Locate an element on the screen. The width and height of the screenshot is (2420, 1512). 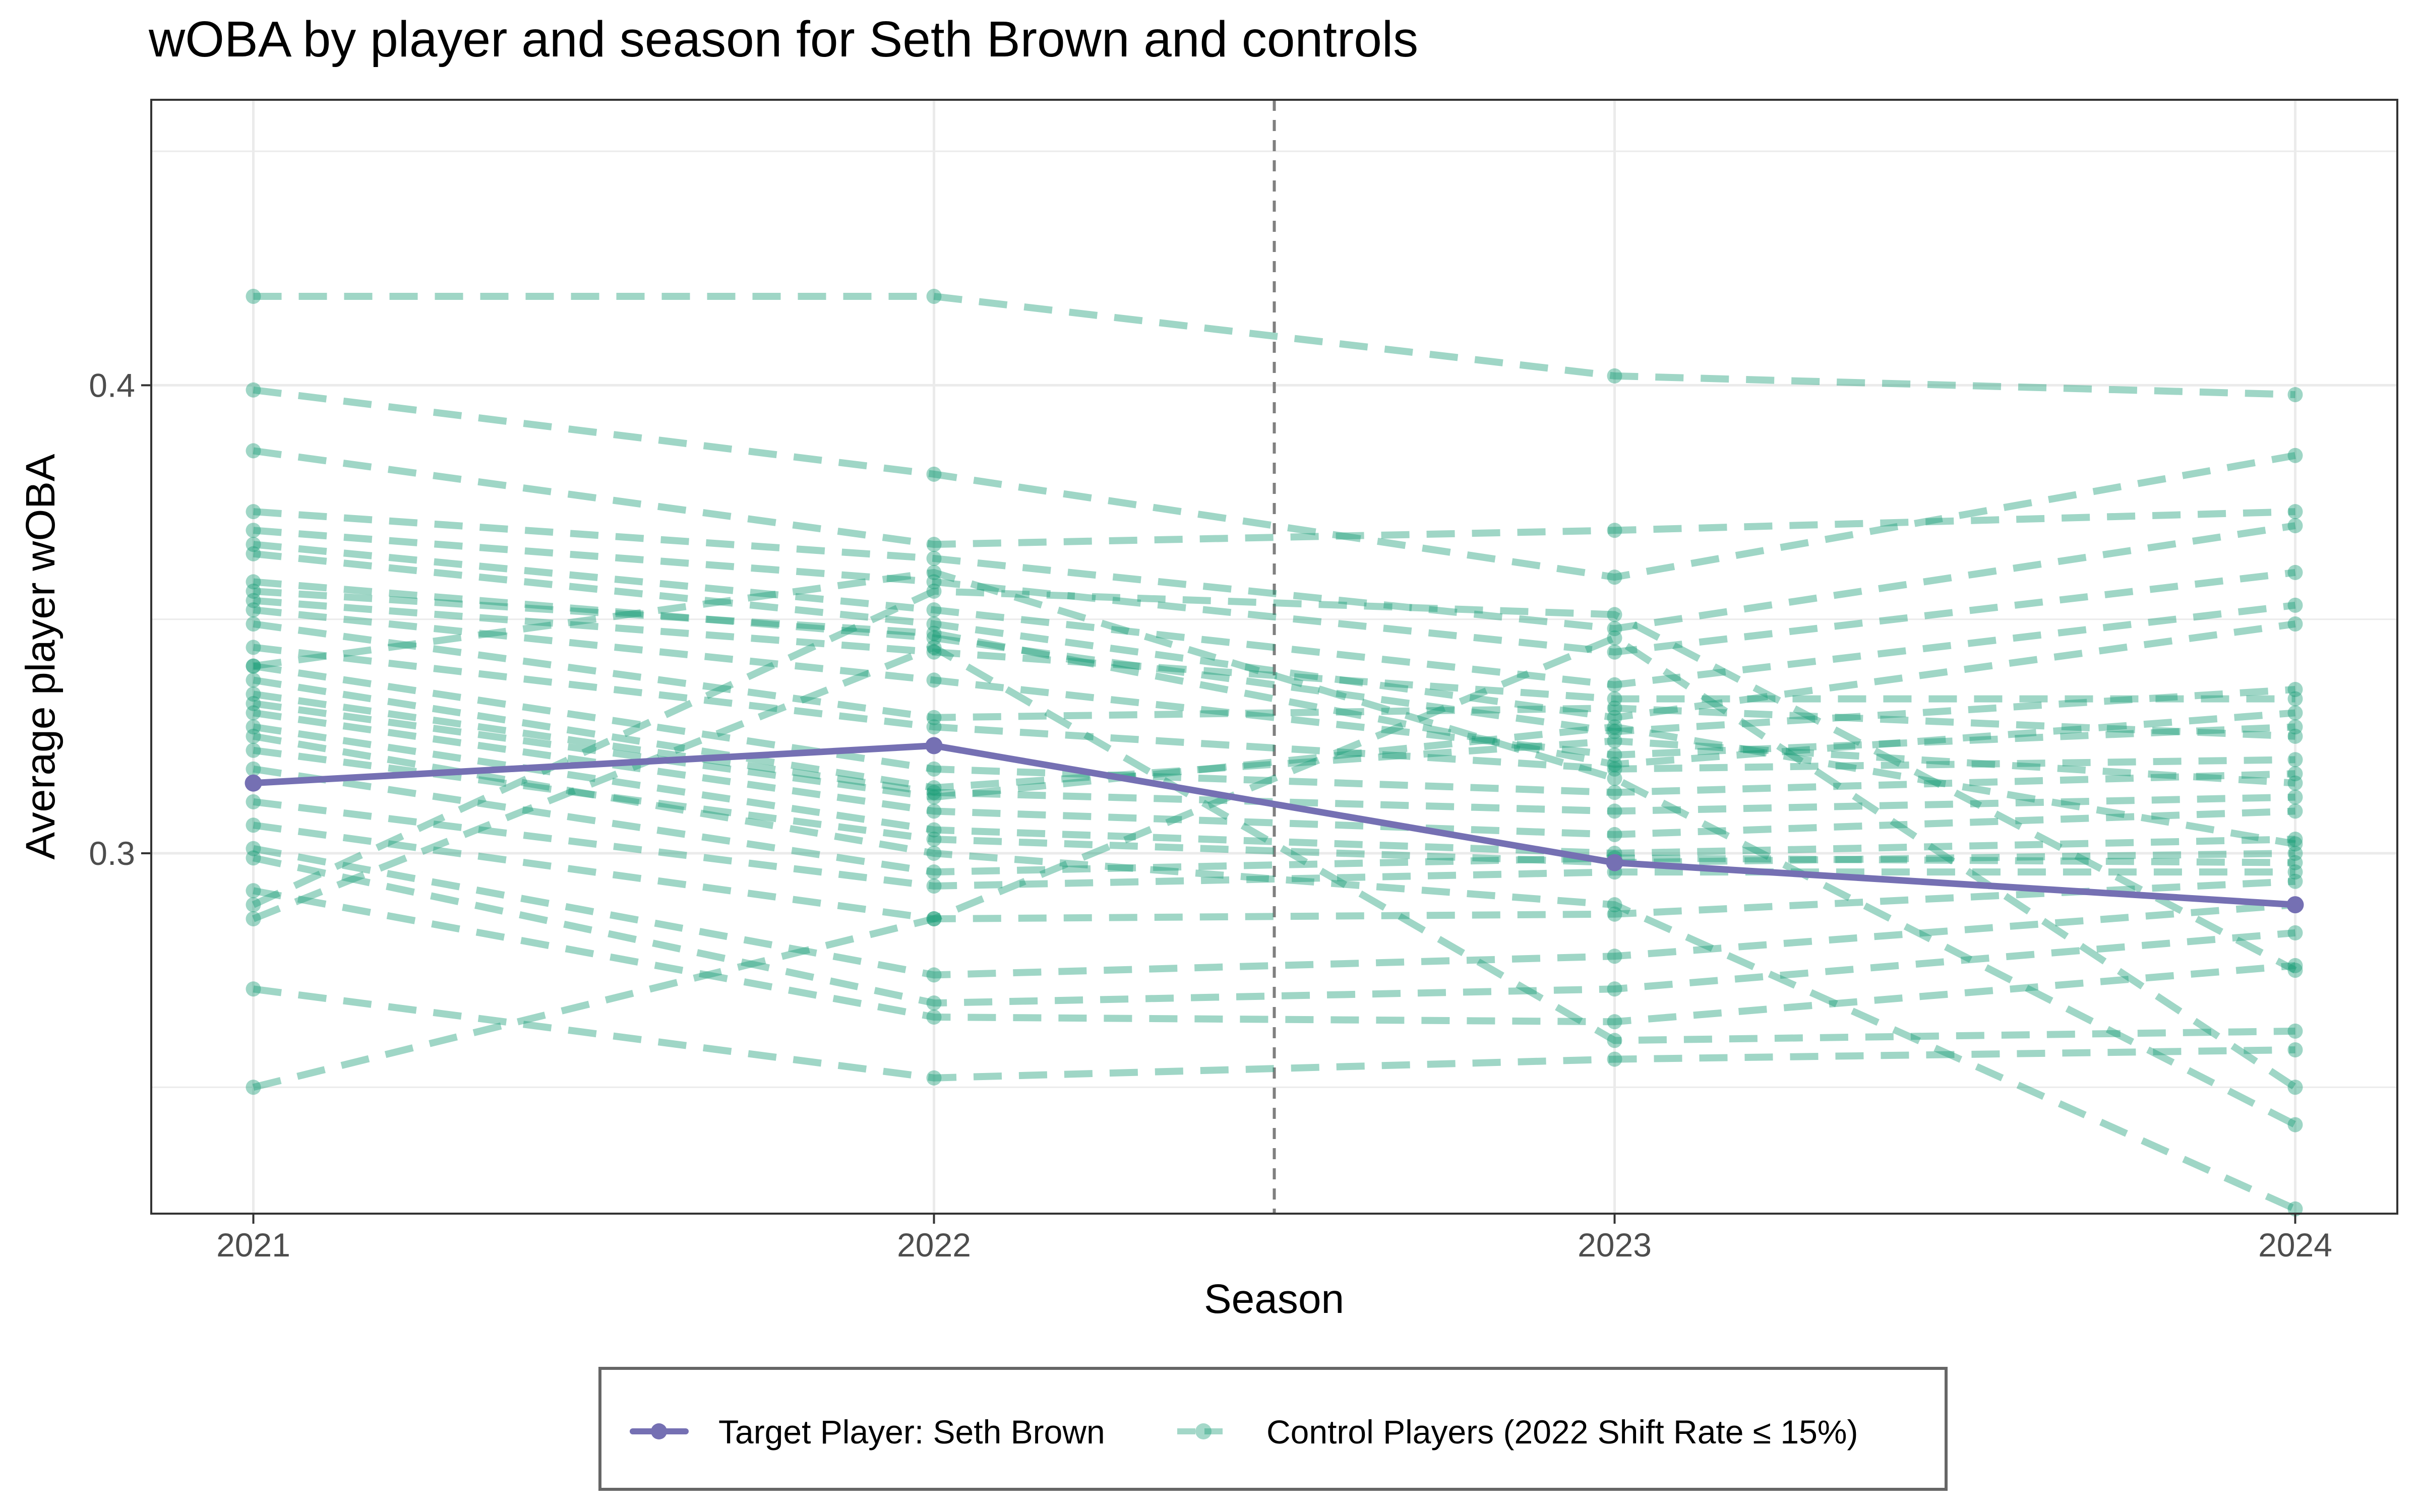
y-axis-title: Average player wOBA is located at coordinates (41, 657).